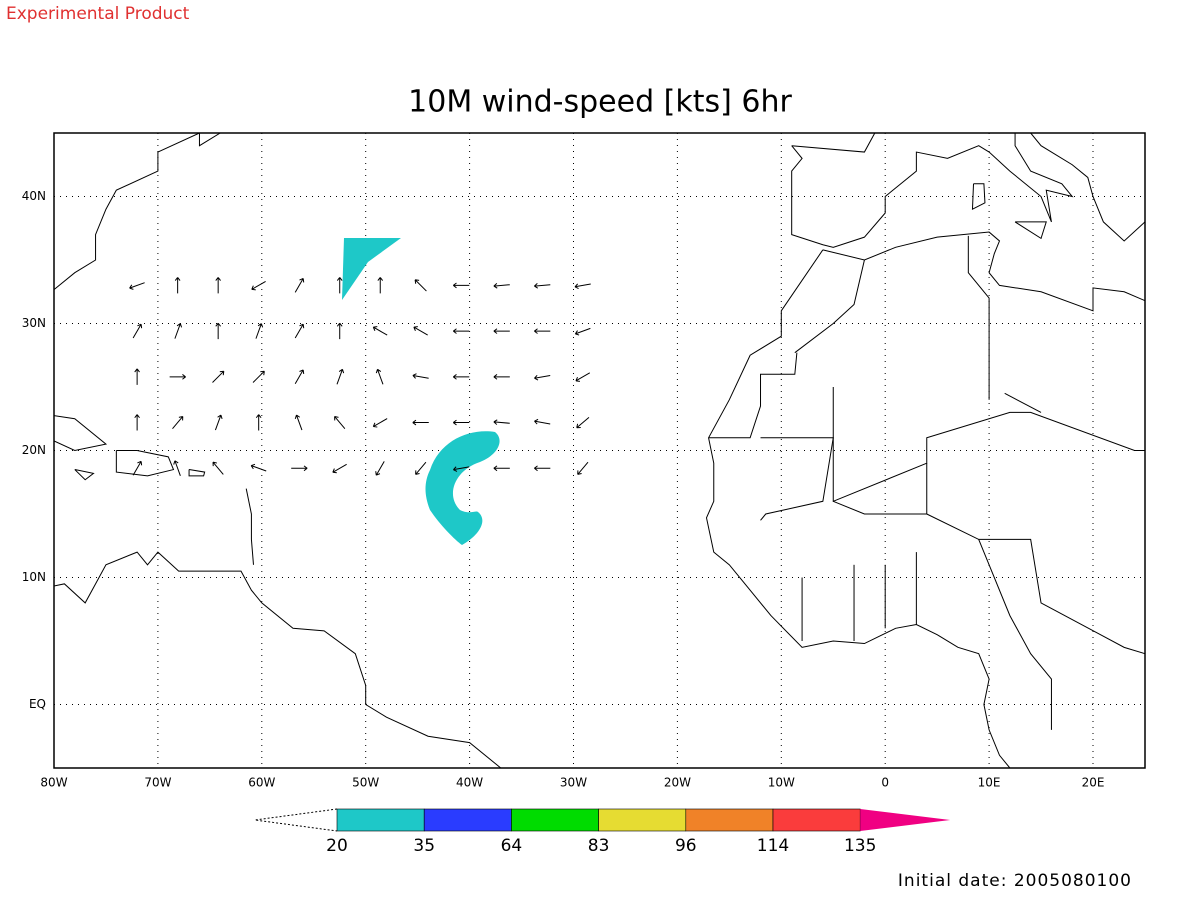  Describe the element at coordinates (773, 846) in the screenshot. I see `colorbar-label: 114` at that location.